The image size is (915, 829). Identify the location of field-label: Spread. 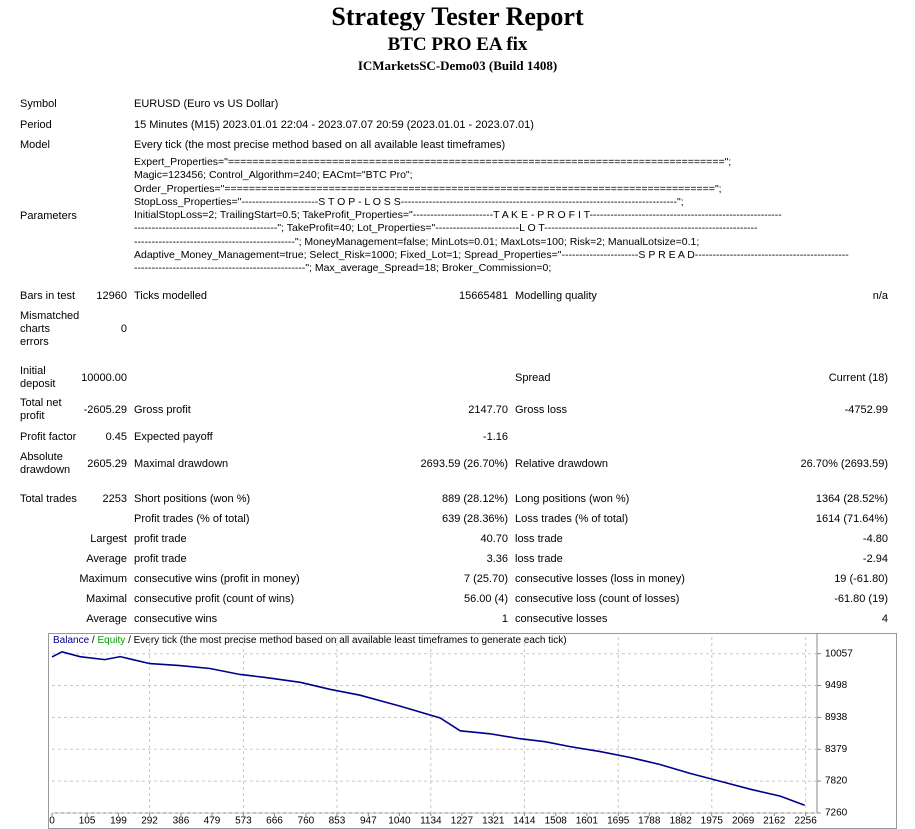
(533, 377).